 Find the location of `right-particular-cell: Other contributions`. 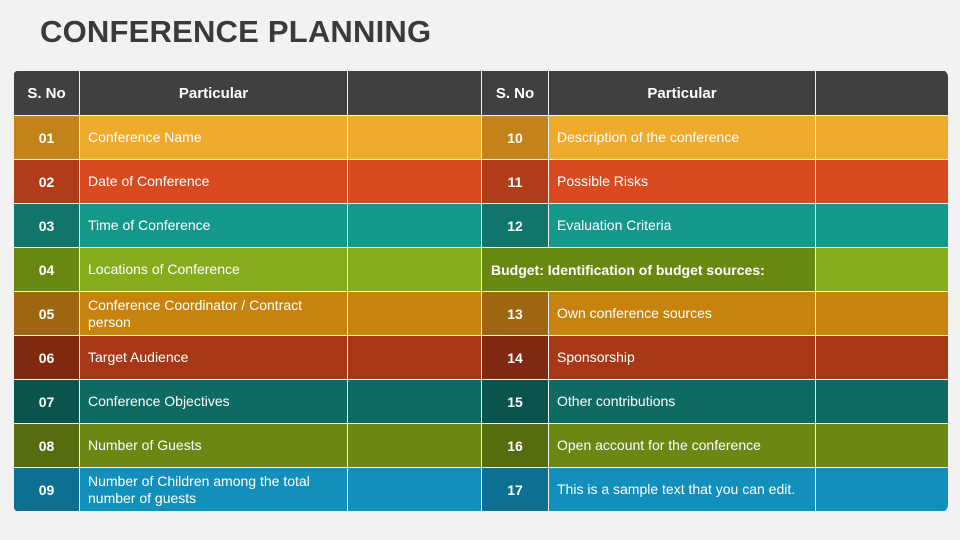

right-particular-cell: Other contributions is located at coordinates (682, 401).